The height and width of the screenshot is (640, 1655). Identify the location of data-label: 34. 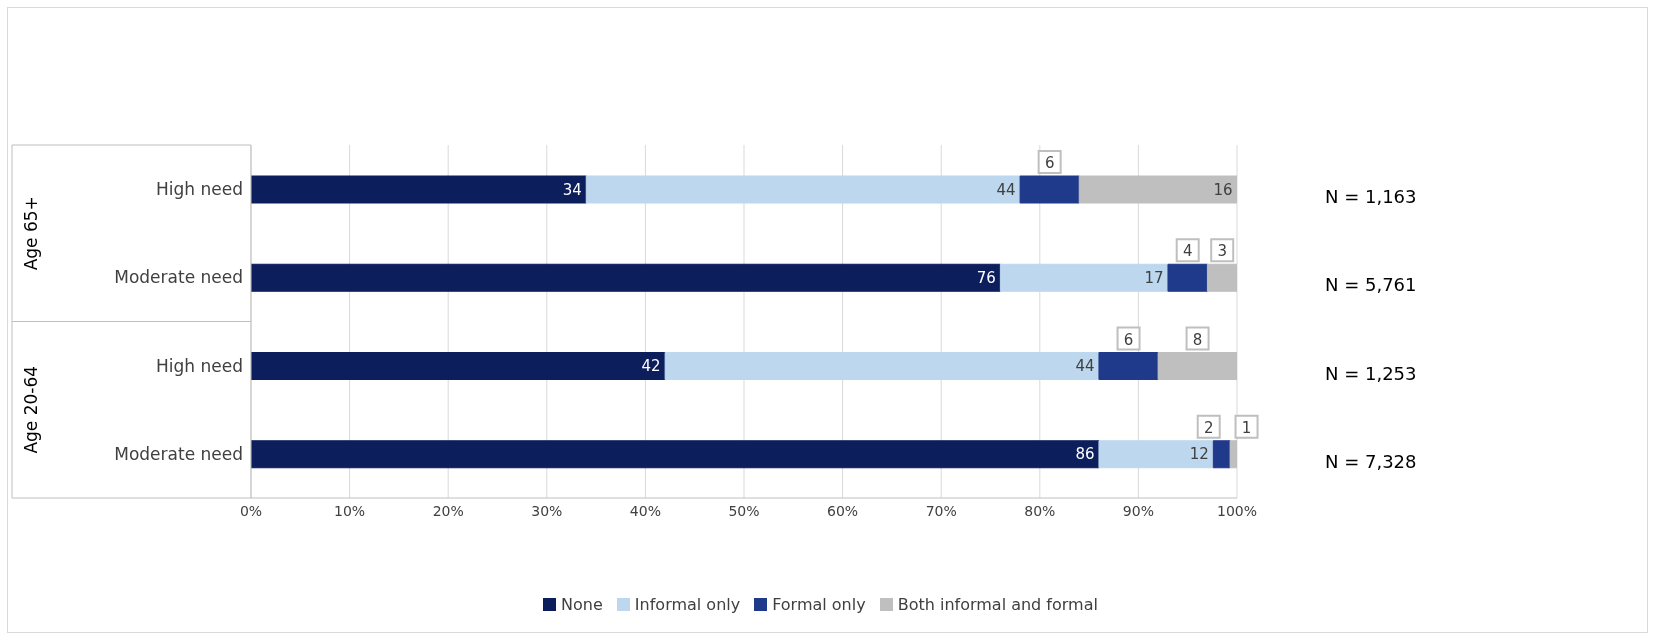
(572, 189).